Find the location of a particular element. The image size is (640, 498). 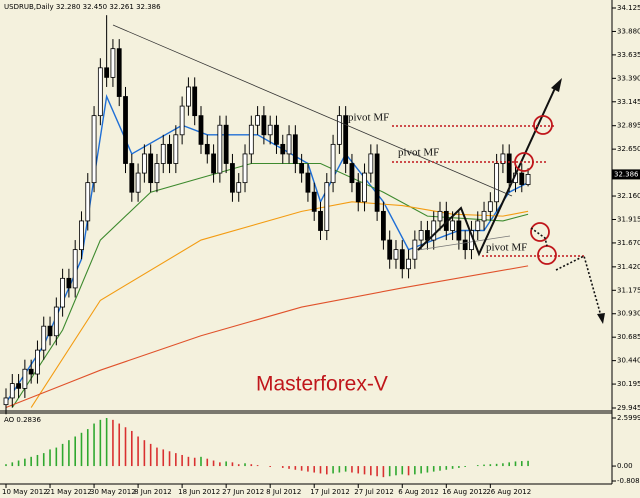

highlight-circle is located at coordinates (540, 232).